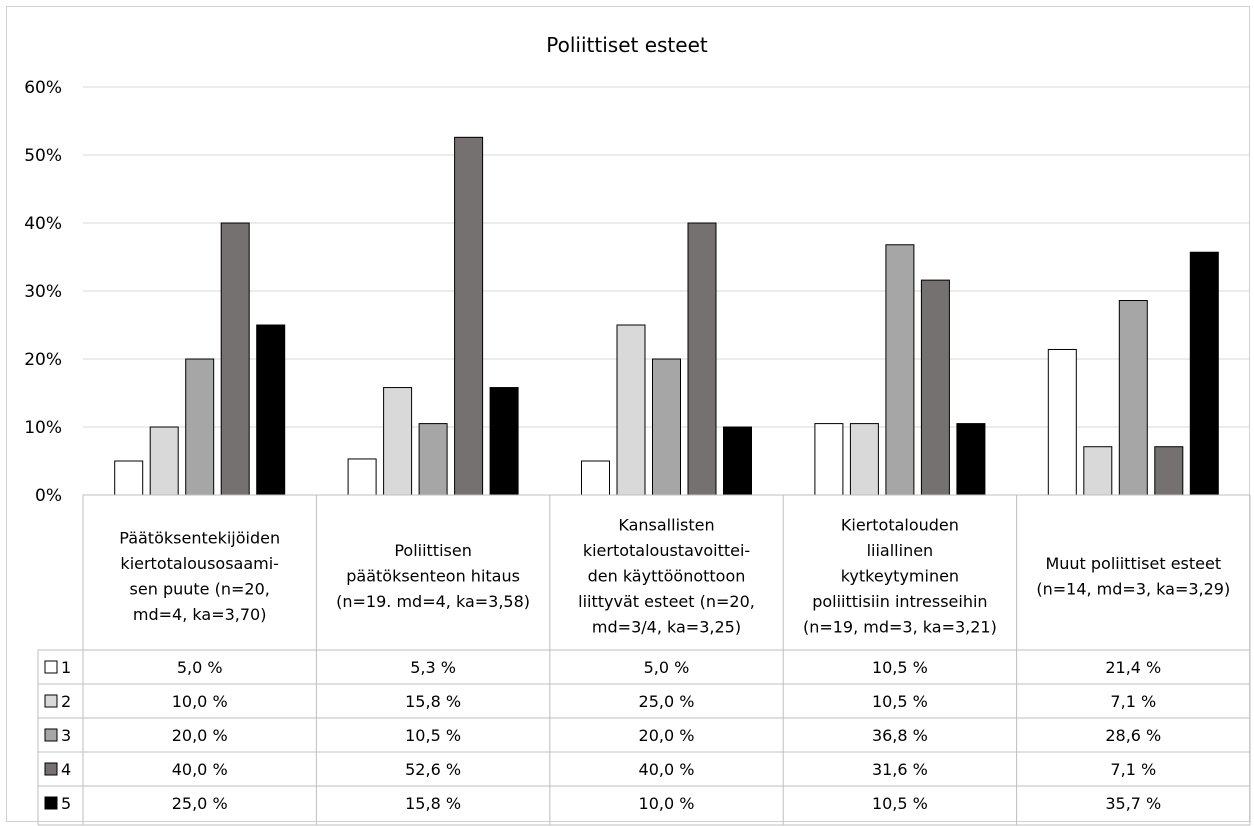 This screenshot has height=826, width=1254. Describe the element at coordinates (433, 769) in the screenshot. I see `table-value: 52,6 %` at that location.